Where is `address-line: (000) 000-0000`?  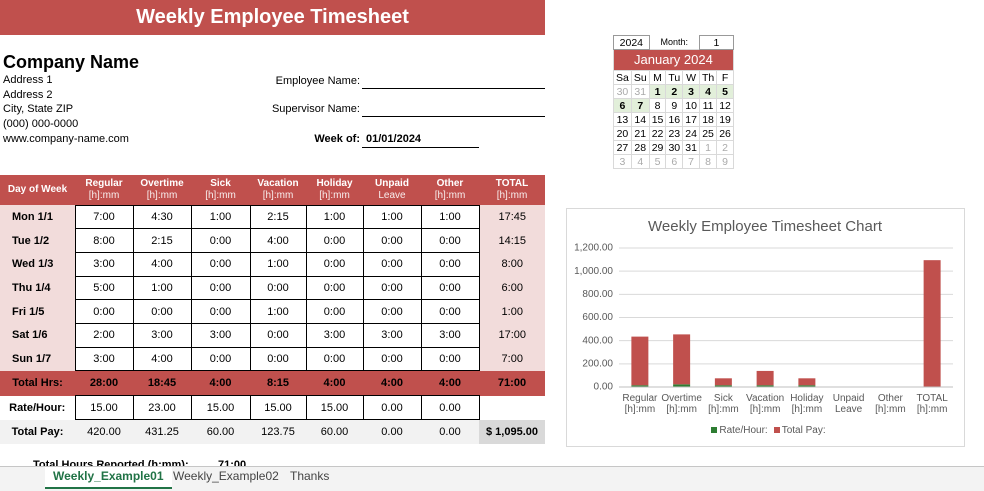 address-line: (000) 000-0000 is located at coordinates (41, 124).